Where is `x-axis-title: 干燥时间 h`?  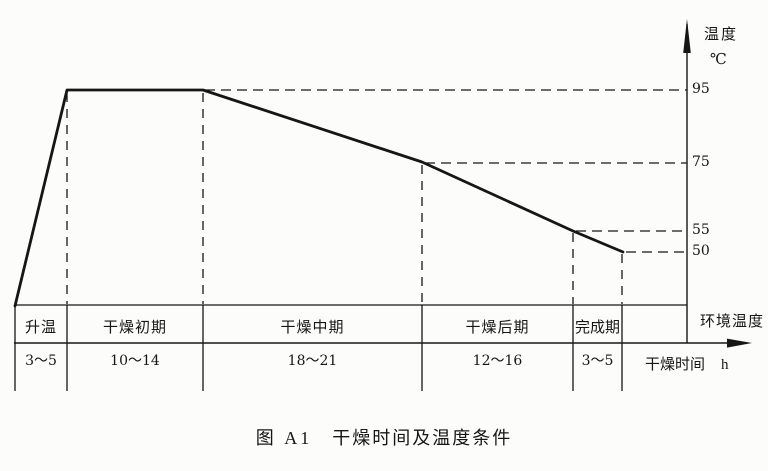 x-axis-title: 干燥时间 h is located at coordinates (687, 363).